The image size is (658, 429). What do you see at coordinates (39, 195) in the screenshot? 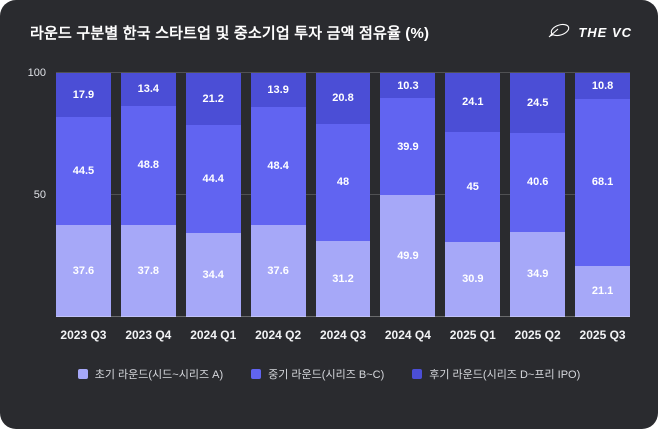
I see `y-tick-label-50: 50` at bounding box center [39, 195].